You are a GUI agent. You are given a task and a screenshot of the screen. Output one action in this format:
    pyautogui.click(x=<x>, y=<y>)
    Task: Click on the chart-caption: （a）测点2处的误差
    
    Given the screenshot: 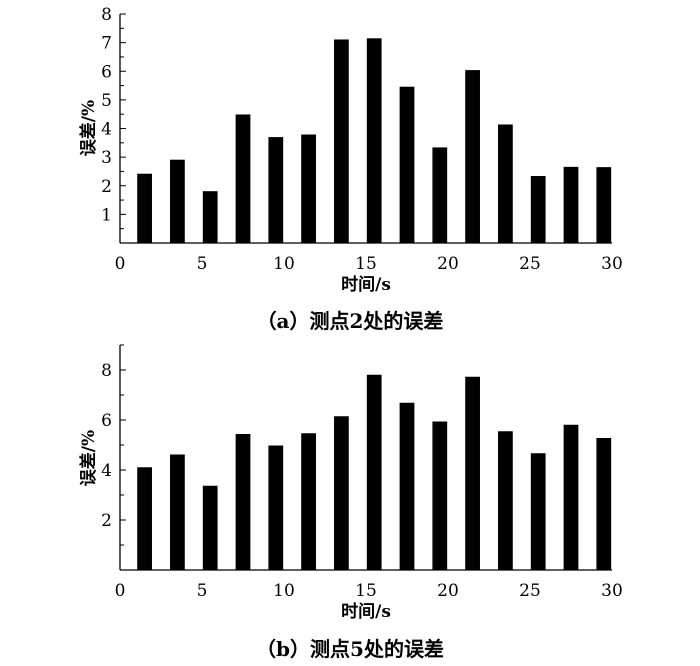 What is the action you would take?
    pyautogui.click(x=350, y=321)
    